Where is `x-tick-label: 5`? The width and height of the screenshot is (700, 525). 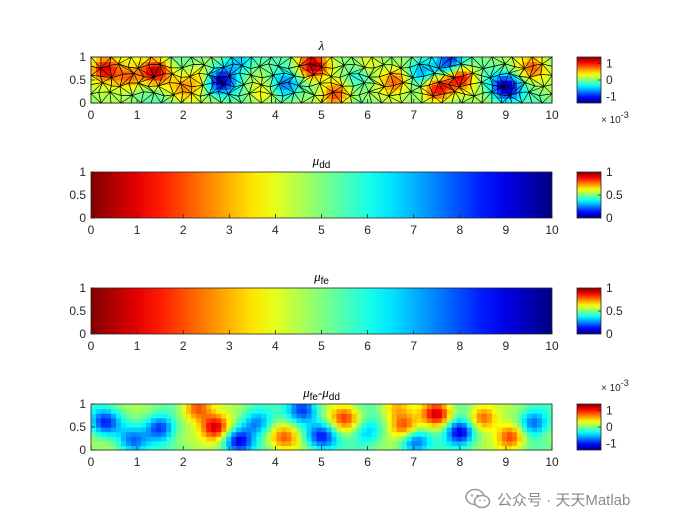
x-tick-label: 5 is located at coordinates (321, 346).